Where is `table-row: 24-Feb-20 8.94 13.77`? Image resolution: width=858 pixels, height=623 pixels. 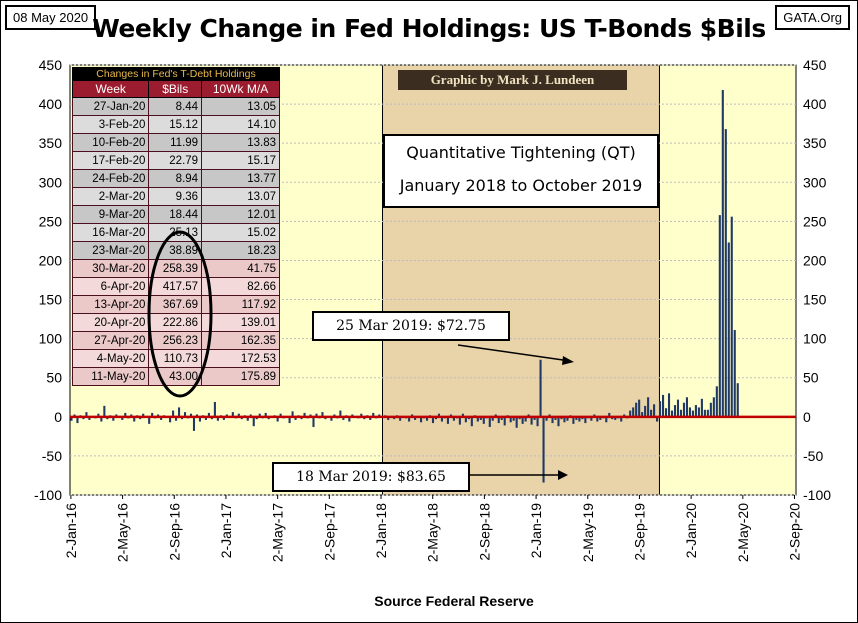
table-row: 24-Feb-20 8.94 13.77 is located at coordinates (175, 178).